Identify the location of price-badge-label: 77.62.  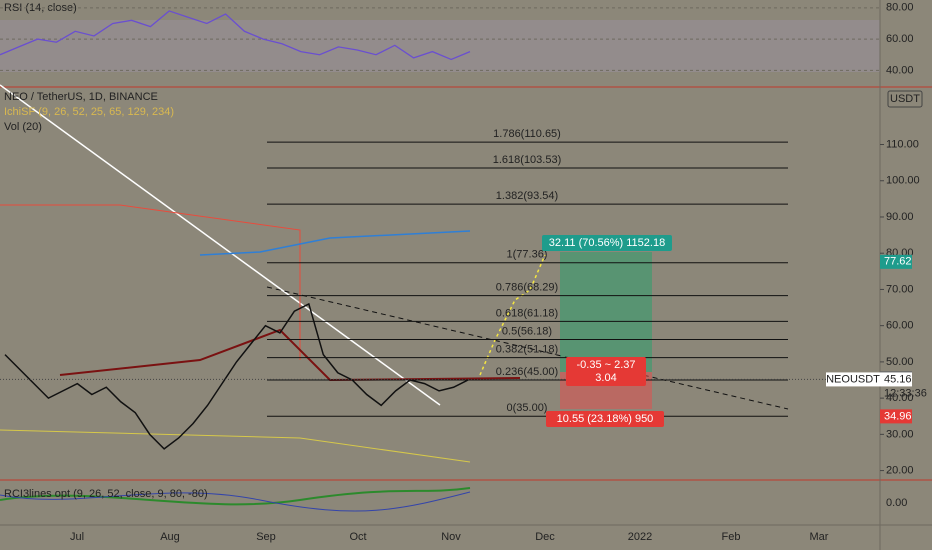
(898, 262).